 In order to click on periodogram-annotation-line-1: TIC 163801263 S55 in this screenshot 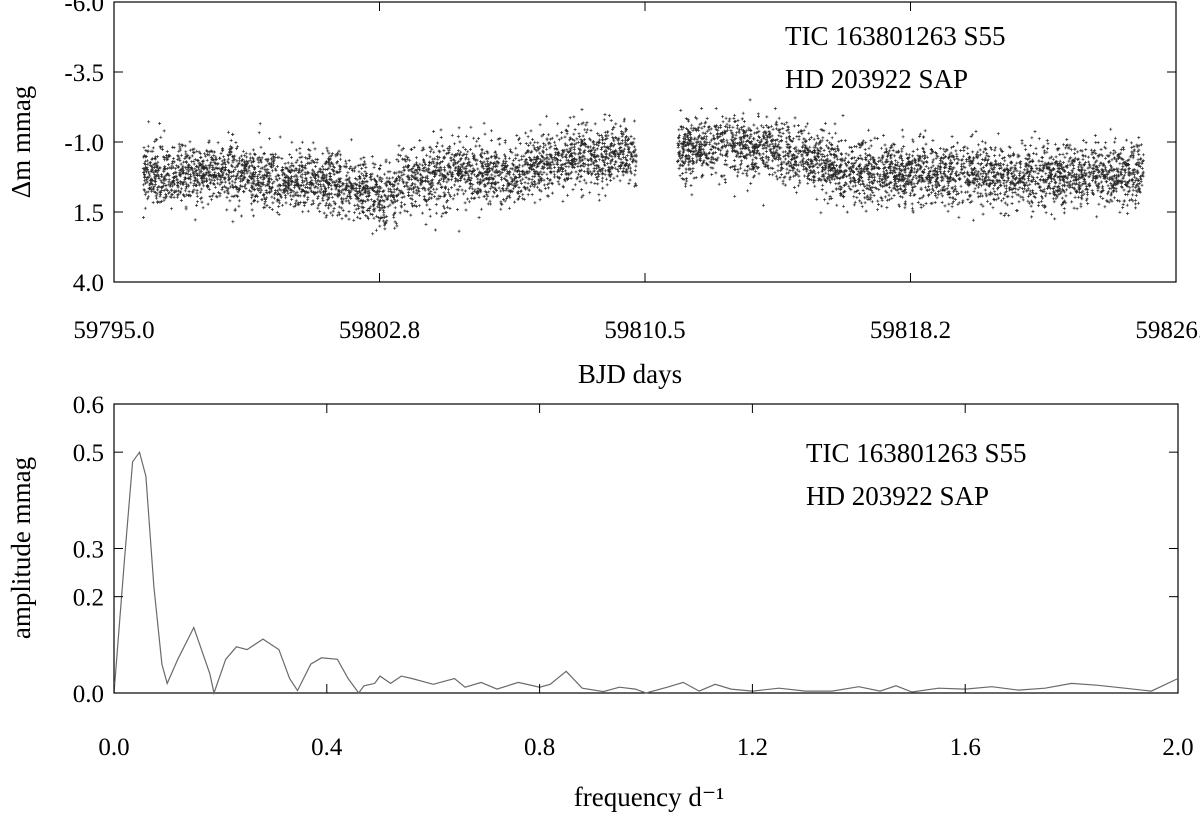, I will do `click(916, 453)`.